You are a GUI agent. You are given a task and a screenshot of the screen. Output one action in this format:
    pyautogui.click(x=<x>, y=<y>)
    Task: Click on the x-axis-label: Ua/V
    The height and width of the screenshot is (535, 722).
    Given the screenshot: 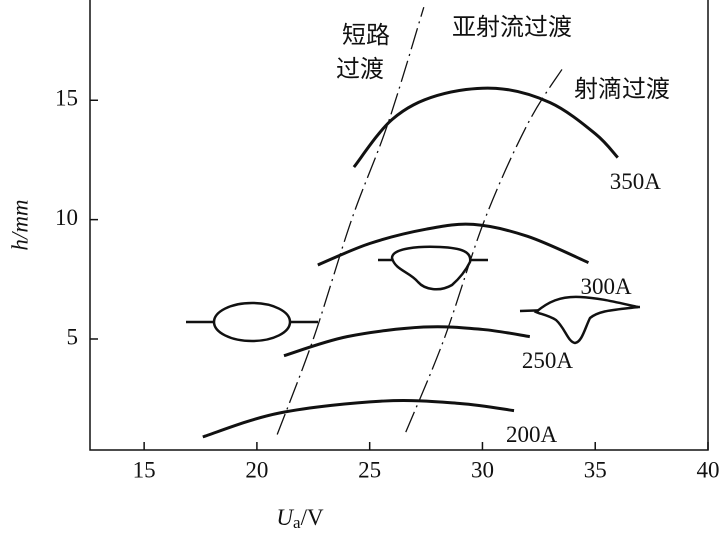 What is the action you would take?
    pyautogui.click(x=300, y=518)
    